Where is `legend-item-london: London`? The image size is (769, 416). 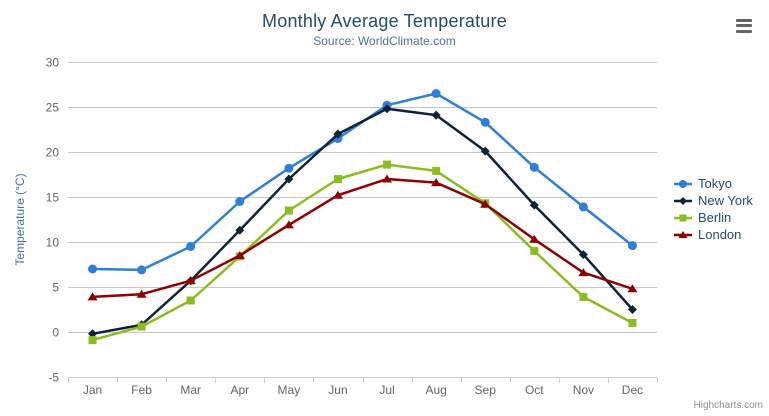
legend-item-london: London is located at coordinates (713, 234).